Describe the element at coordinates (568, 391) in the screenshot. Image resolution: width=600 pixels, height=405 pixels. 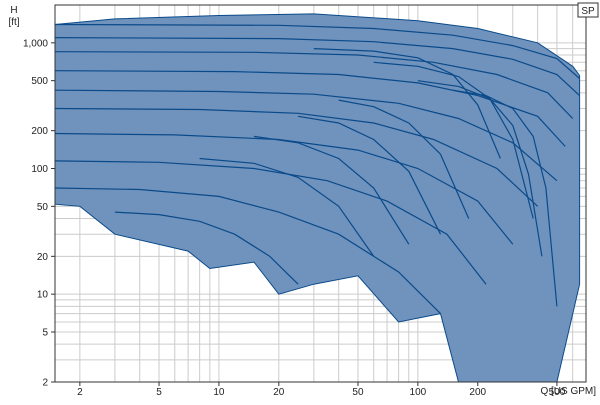
I see `x-axis-label: Q [US GPM]` at that location.